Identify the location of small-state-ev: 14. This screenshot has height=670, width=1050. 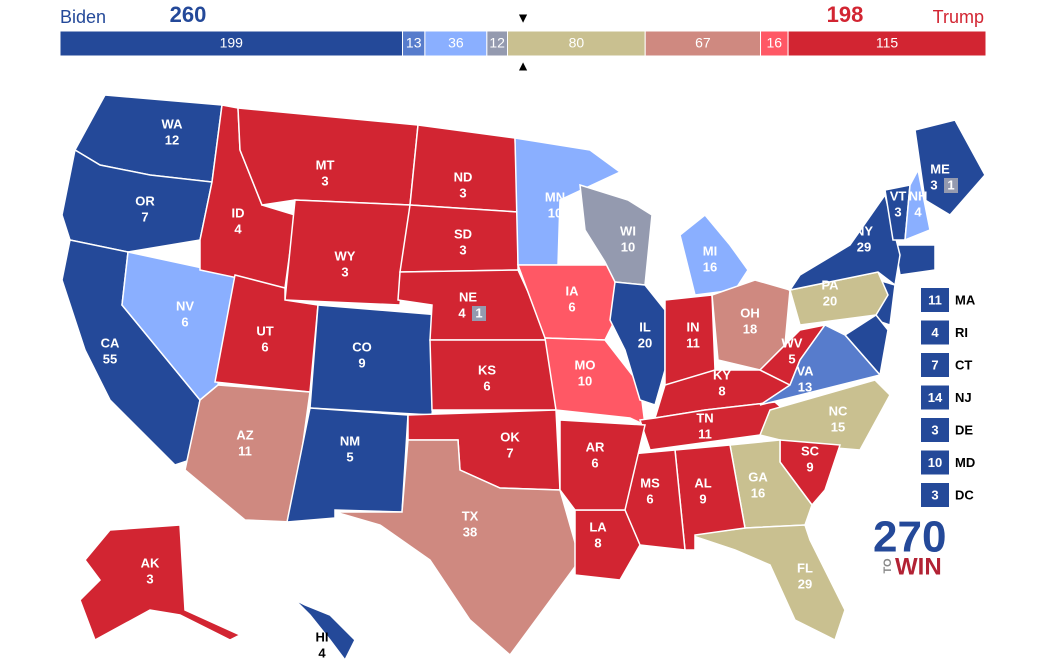
(935, 397).